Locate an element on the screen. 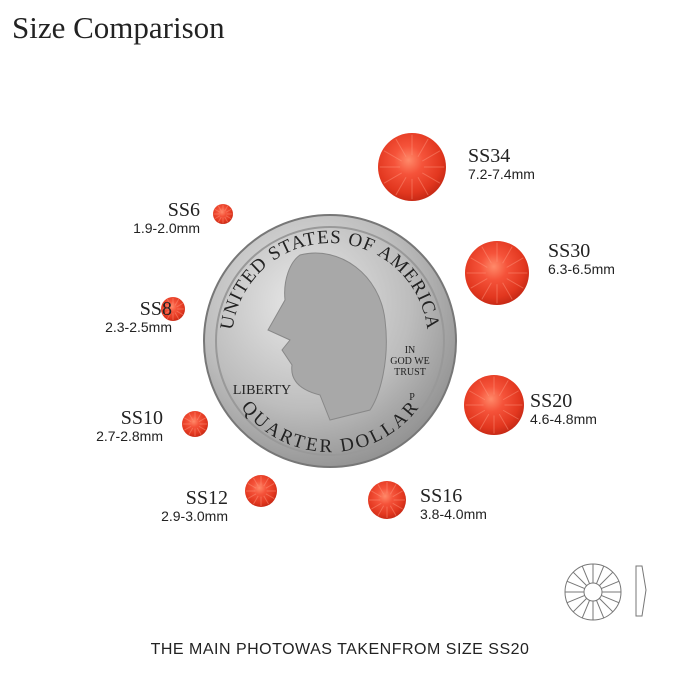 The image size is (679, 679). stone-size: 2.7-2.8mm is located at coordinates (129, 436).